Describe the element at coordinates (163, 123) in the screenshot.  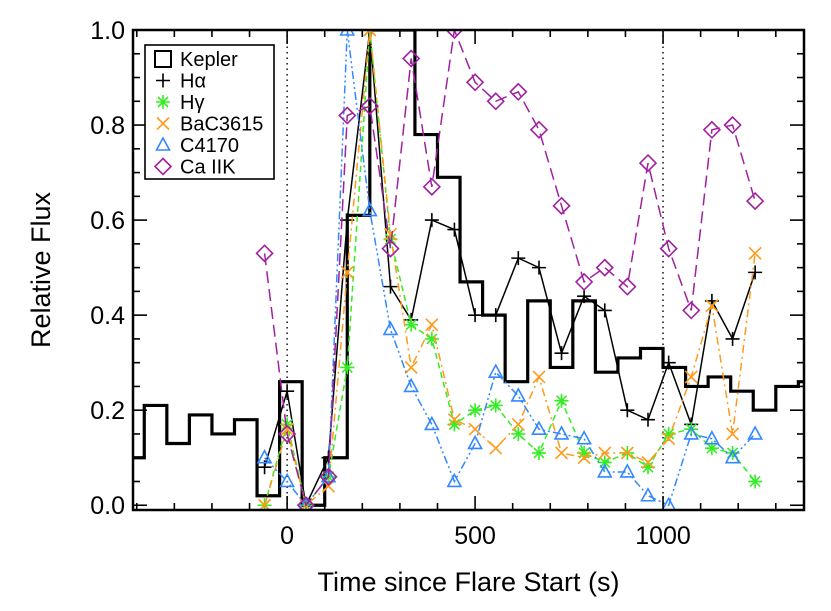
I see `legend-marker-bac3615` at that location.